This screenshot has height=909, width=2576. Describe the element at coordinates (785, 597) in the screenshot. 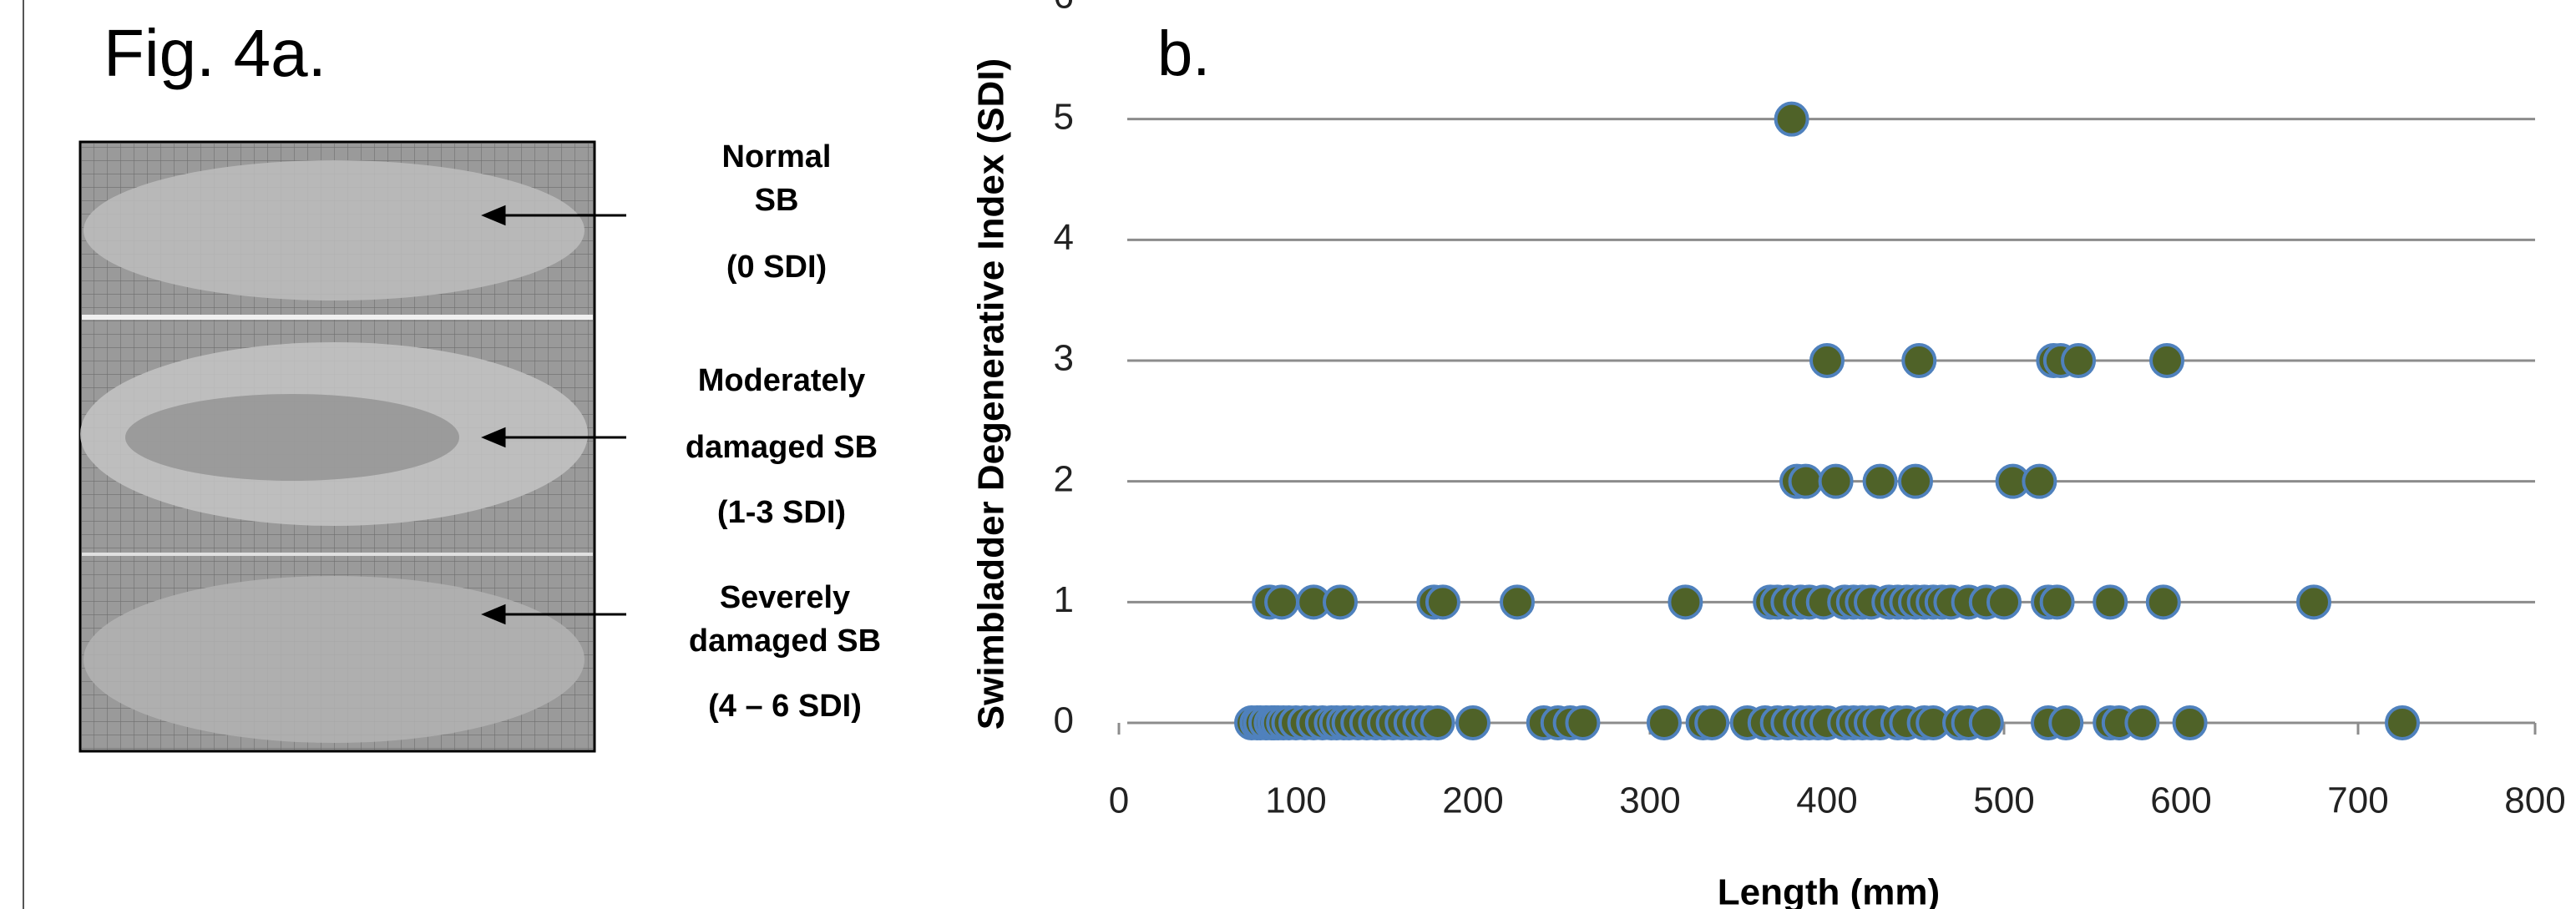

I see `photo-label: Severely` at that location.